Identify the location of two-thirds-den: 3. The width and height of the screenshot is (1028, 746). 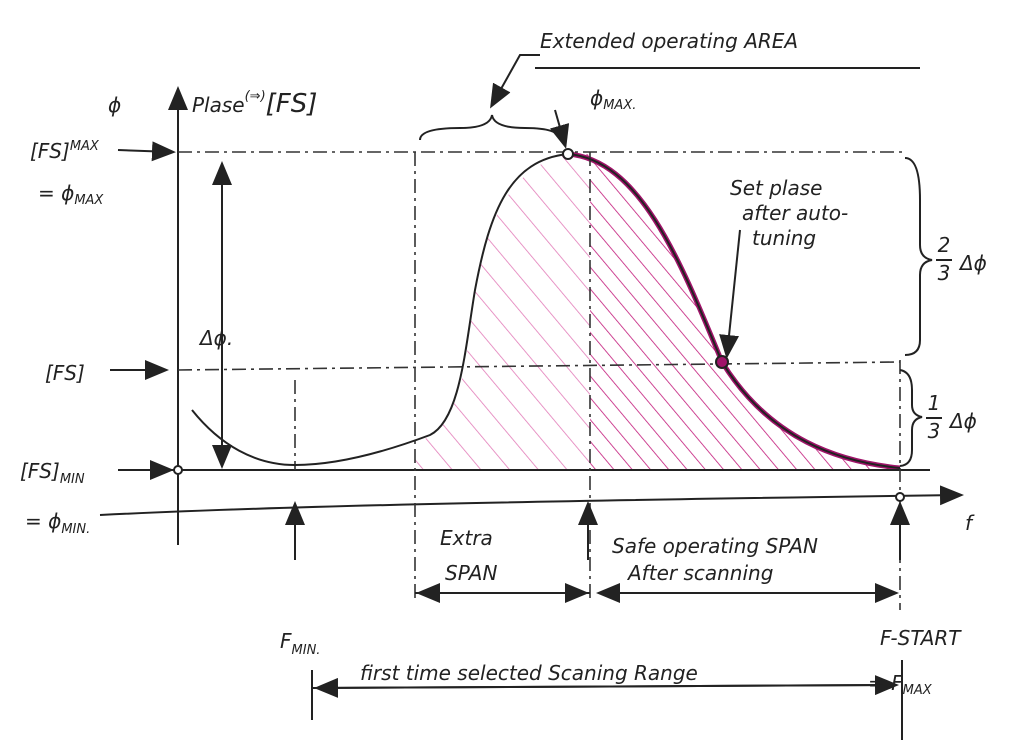
(944, 273).